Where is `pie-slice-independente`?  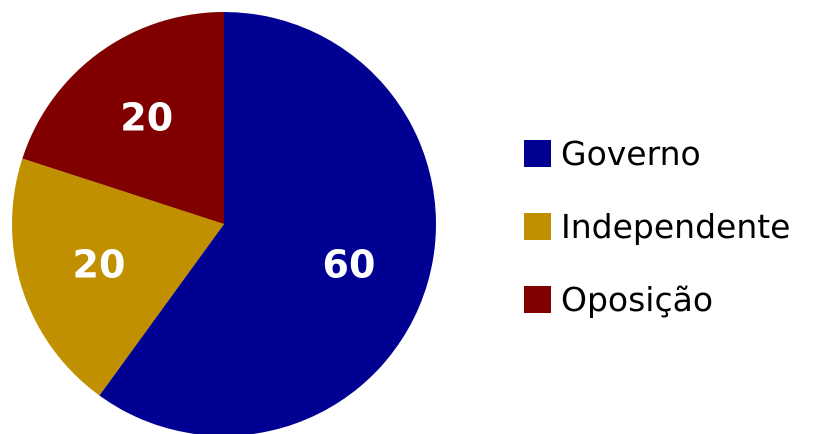
pie-slice-independente is located at coordinates (117, 277).